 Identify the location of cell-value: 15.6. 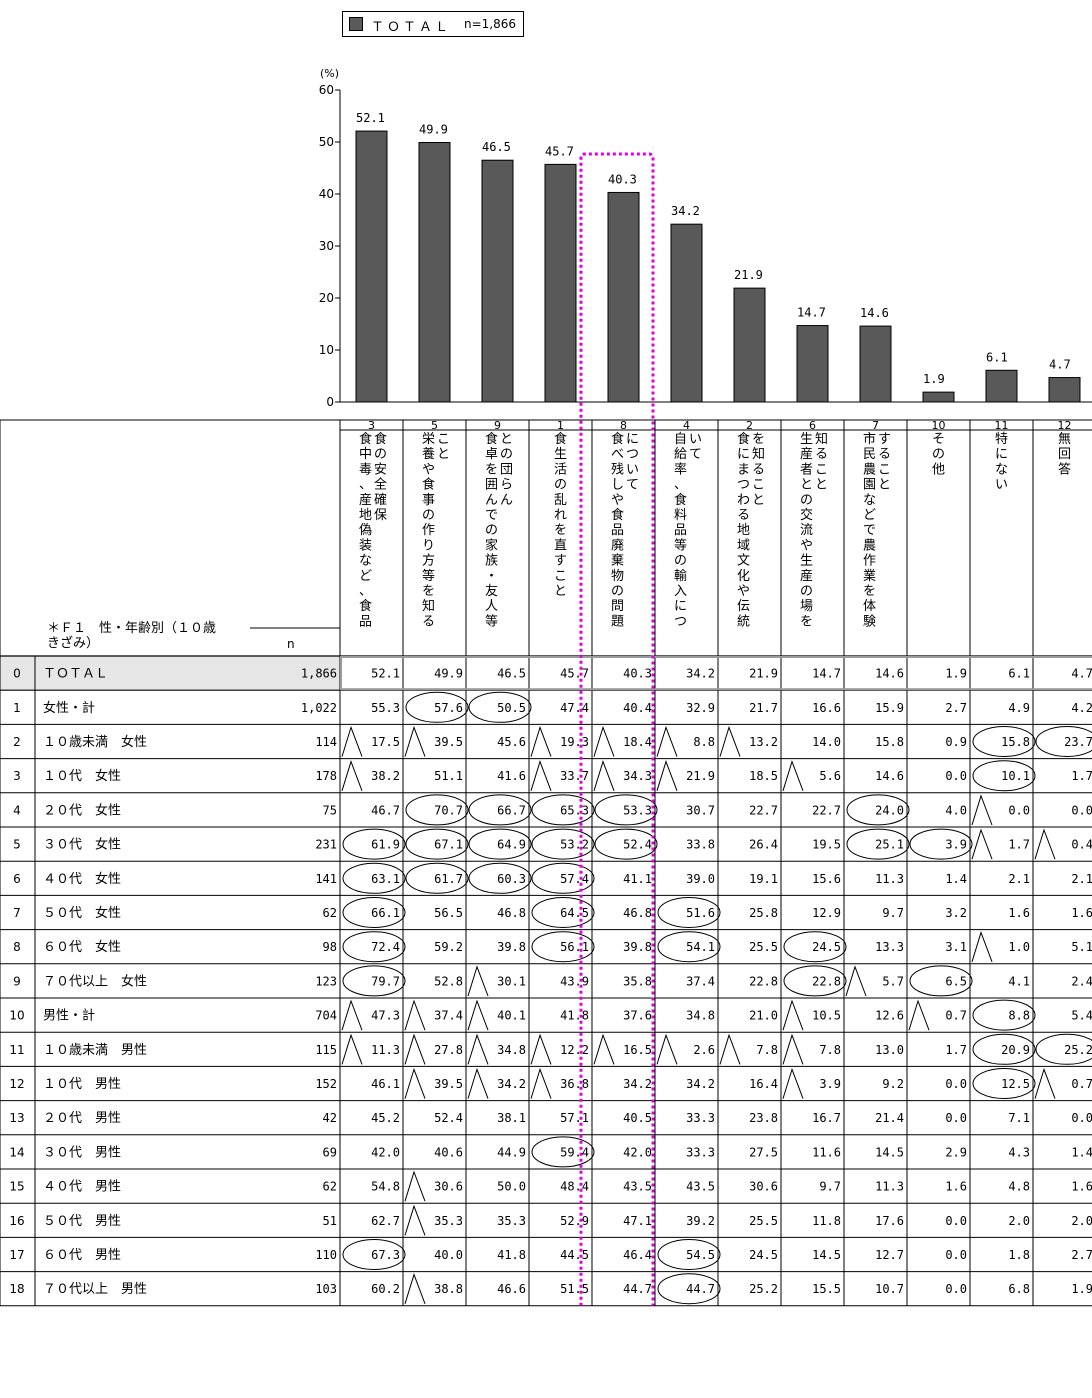
(826, 879).